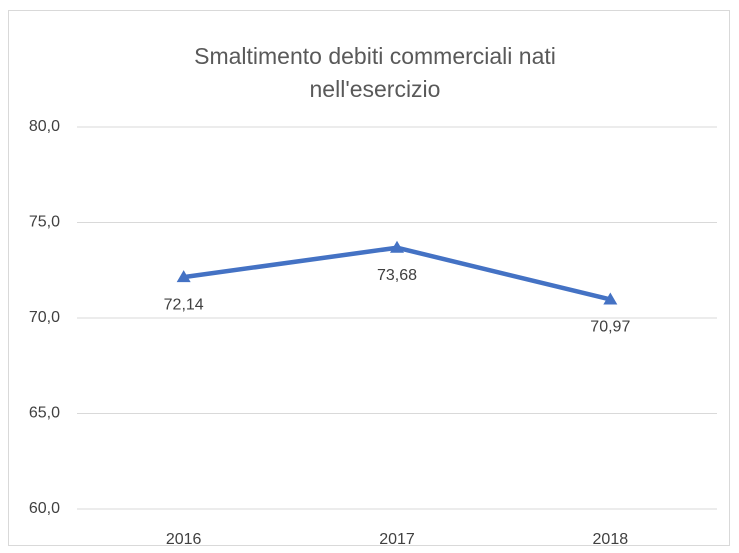 This screenshot has height=553, width=739. What do you see at coordinates (44, 508) in the screenshot?
I see `y-tick-label: 60,0` at bounding box center [44, 508].